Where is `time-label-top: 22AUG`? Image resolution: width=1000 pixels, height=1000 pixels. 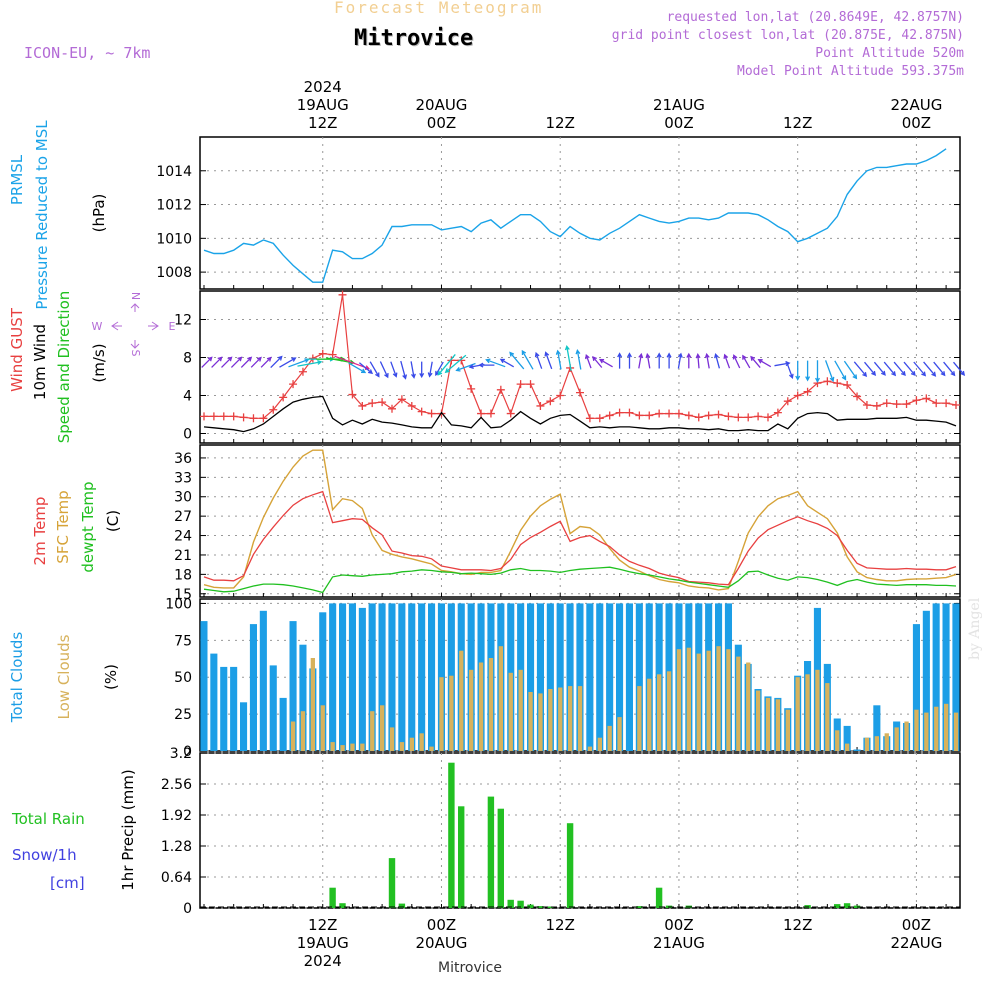 time-label-top: 22AUG is located at coordinates (916, 105).